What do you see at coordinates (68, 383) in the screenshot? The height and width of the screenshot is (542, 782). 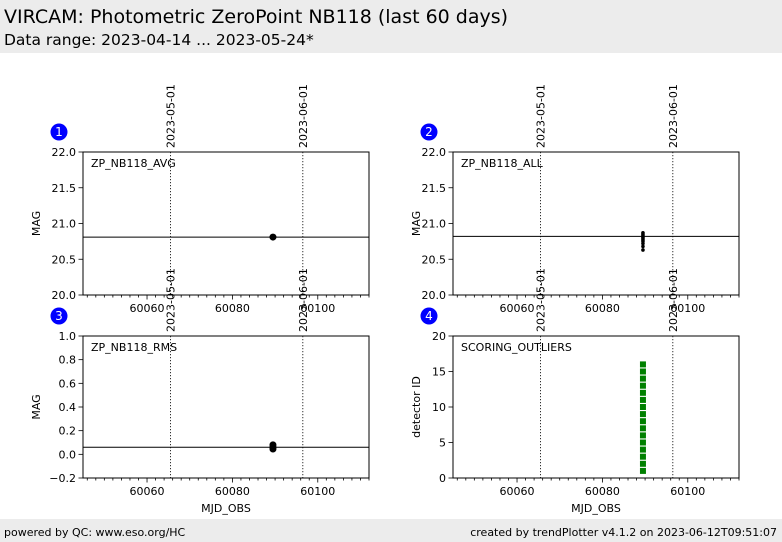 I see `panel-3-y-tick-label: 0.6` at bounding box center [68, 383].